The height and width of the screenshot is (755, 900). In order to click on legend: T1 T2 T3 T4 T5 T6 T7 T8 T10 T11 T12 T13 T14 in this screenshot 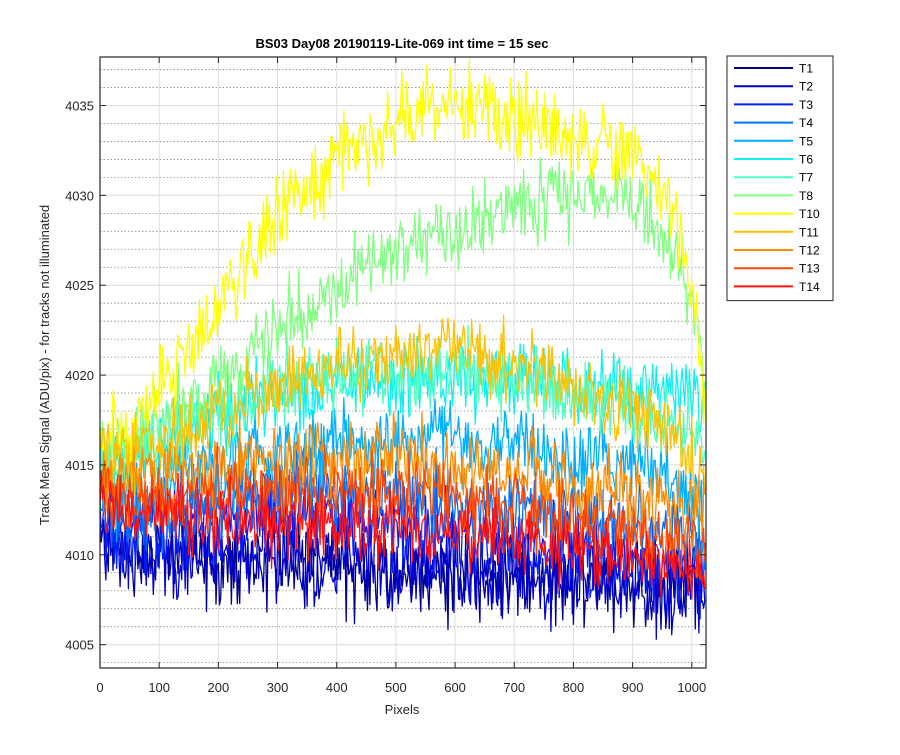, I will do `click(780, 178)`.